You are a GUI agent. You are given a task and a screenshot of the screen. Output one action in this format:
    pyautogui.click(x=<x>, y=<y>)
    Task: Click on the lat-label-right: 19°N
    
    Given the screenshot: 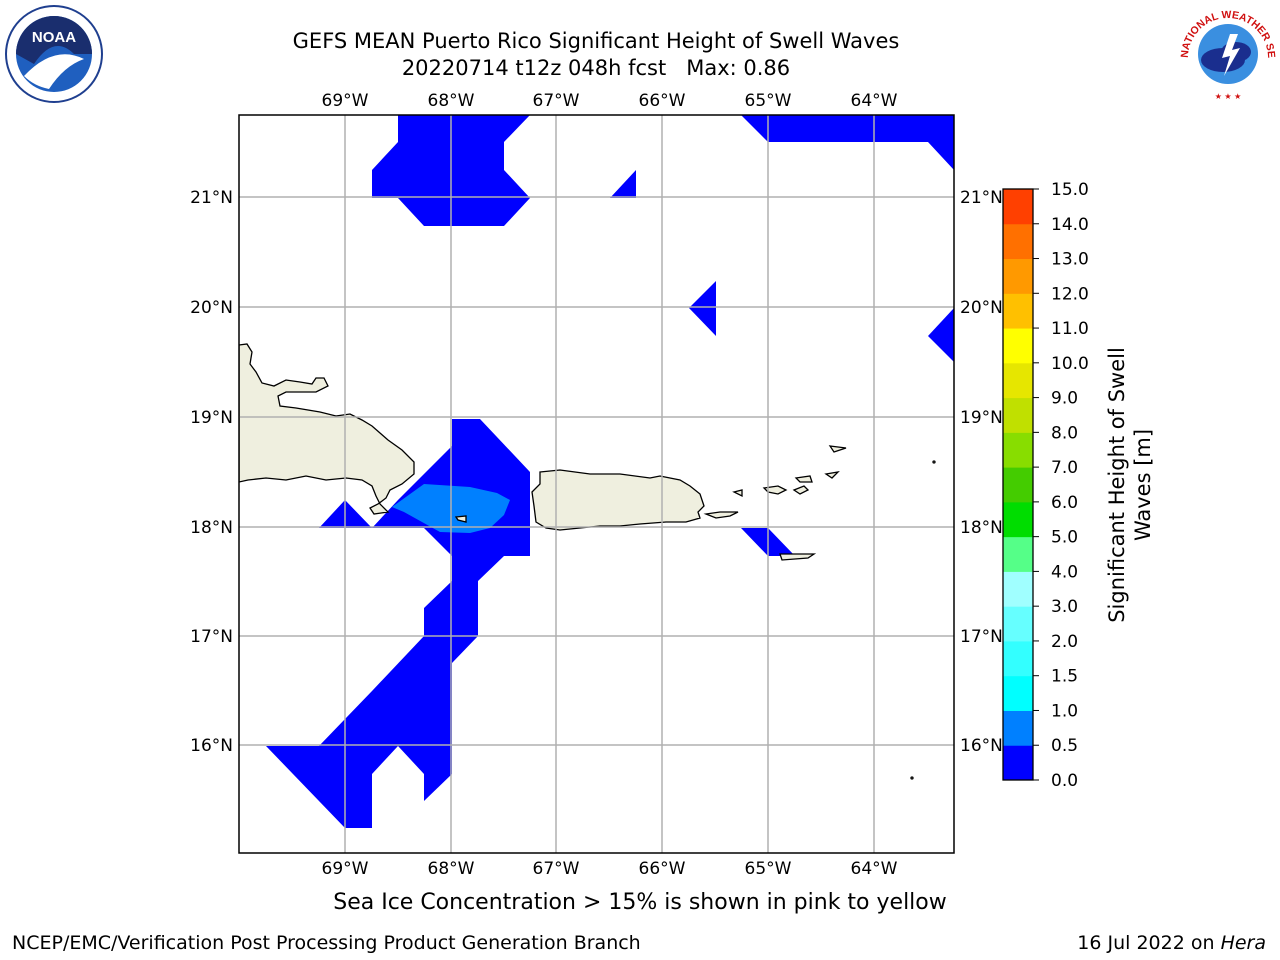 What is the action you would take?
    pyautogui.click(x=981, y=418)
    